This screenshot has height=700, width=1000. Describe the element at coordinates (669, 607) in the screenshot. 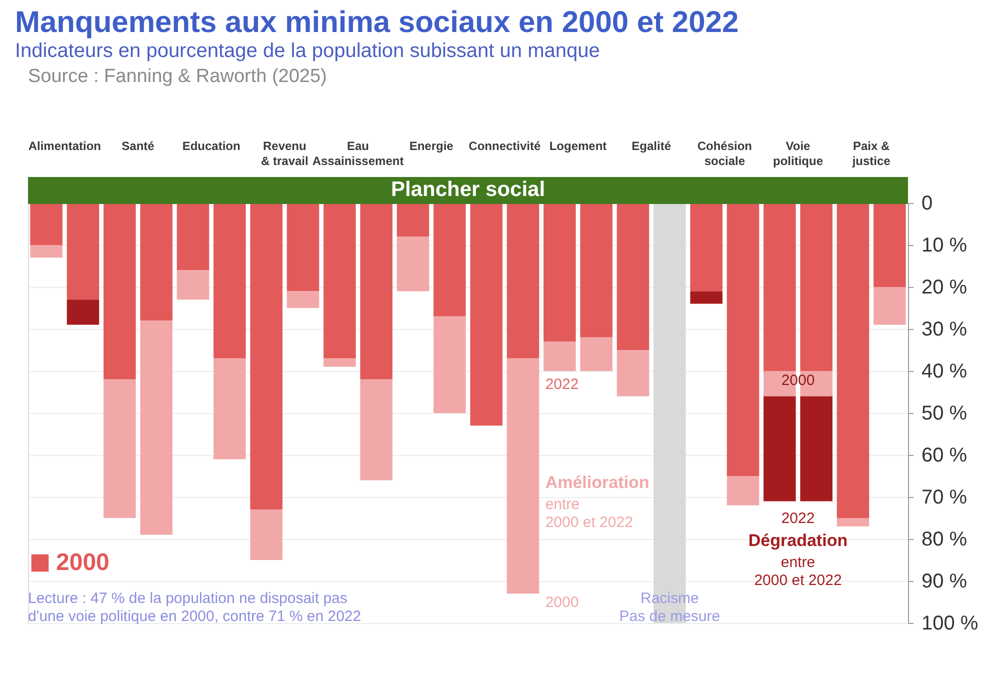

I see `annotation: Racisme Pas de mesure` at that location.